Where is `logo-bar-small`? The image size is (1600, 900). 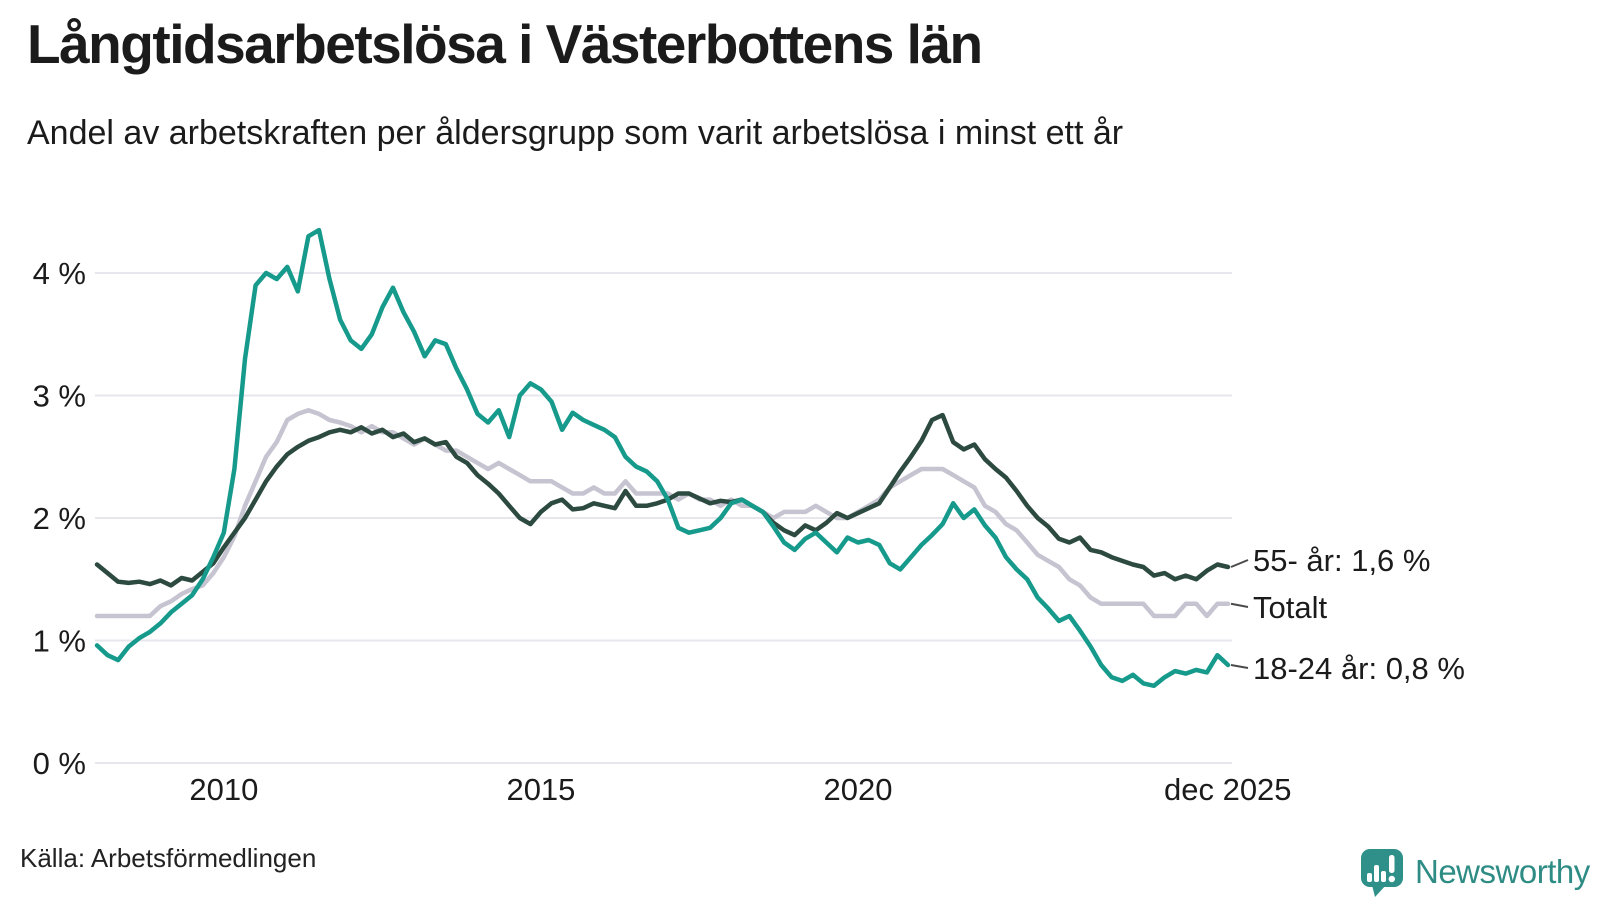 logo-bar-small is located at coordinates (1369, 877).